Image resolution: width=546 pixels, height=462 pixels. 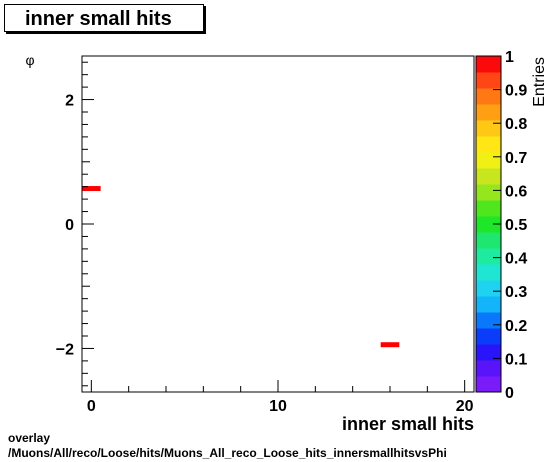 I want to click on chart-title: inner small hits, so click(x=98, y=19).